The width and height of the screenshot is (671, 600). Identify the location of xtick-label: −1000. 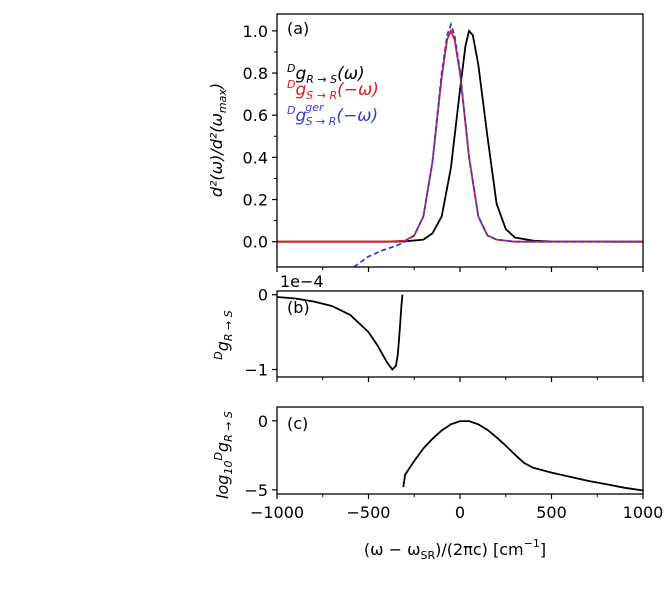
(277, 512).